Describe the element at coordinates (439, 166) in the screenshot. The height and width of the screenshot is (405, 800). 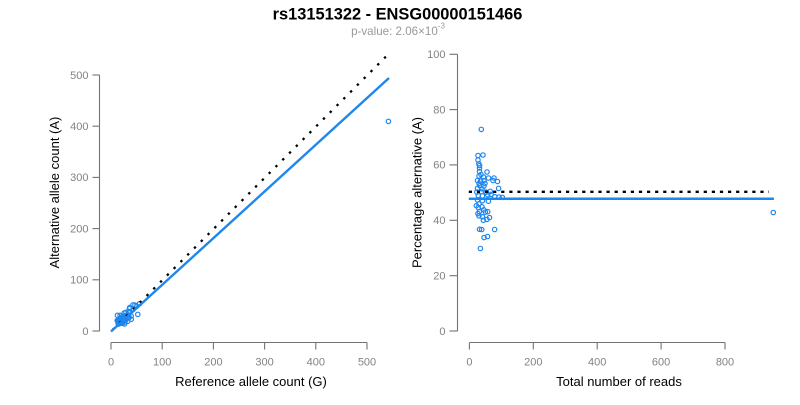
I see `svg-text: 60` at that location.